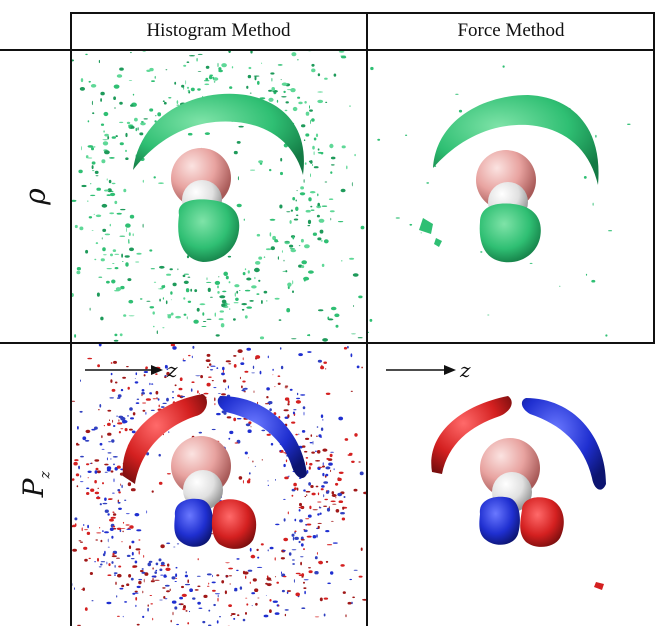 This screenshot has height=626, width=655. Describe the element at coordinates (367, 319) in the screenshot. I see `grid-column-divider` at that location.